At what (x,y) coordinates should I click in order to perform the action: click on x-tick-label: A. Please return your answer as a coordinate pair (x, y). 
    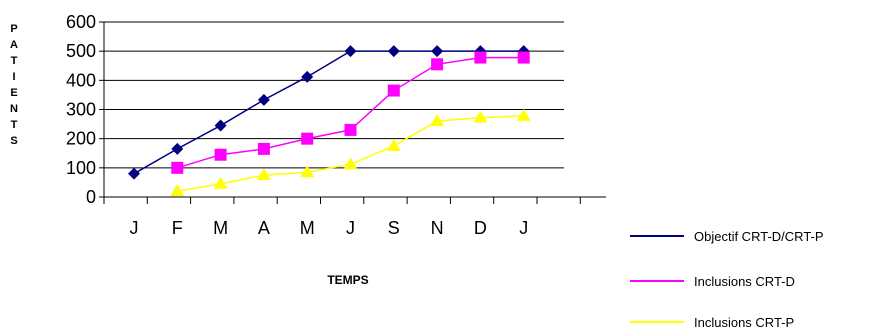
    Looking at the image, I should click on (264, 228).